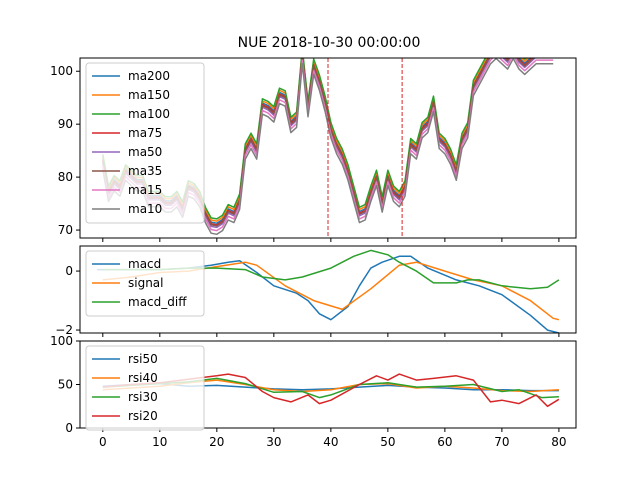 The width and height of the screenshot is (640, 480). Describe the element at coordinates (65, 124) in the screenshot. I see `y-tick-label: 90` at that location.